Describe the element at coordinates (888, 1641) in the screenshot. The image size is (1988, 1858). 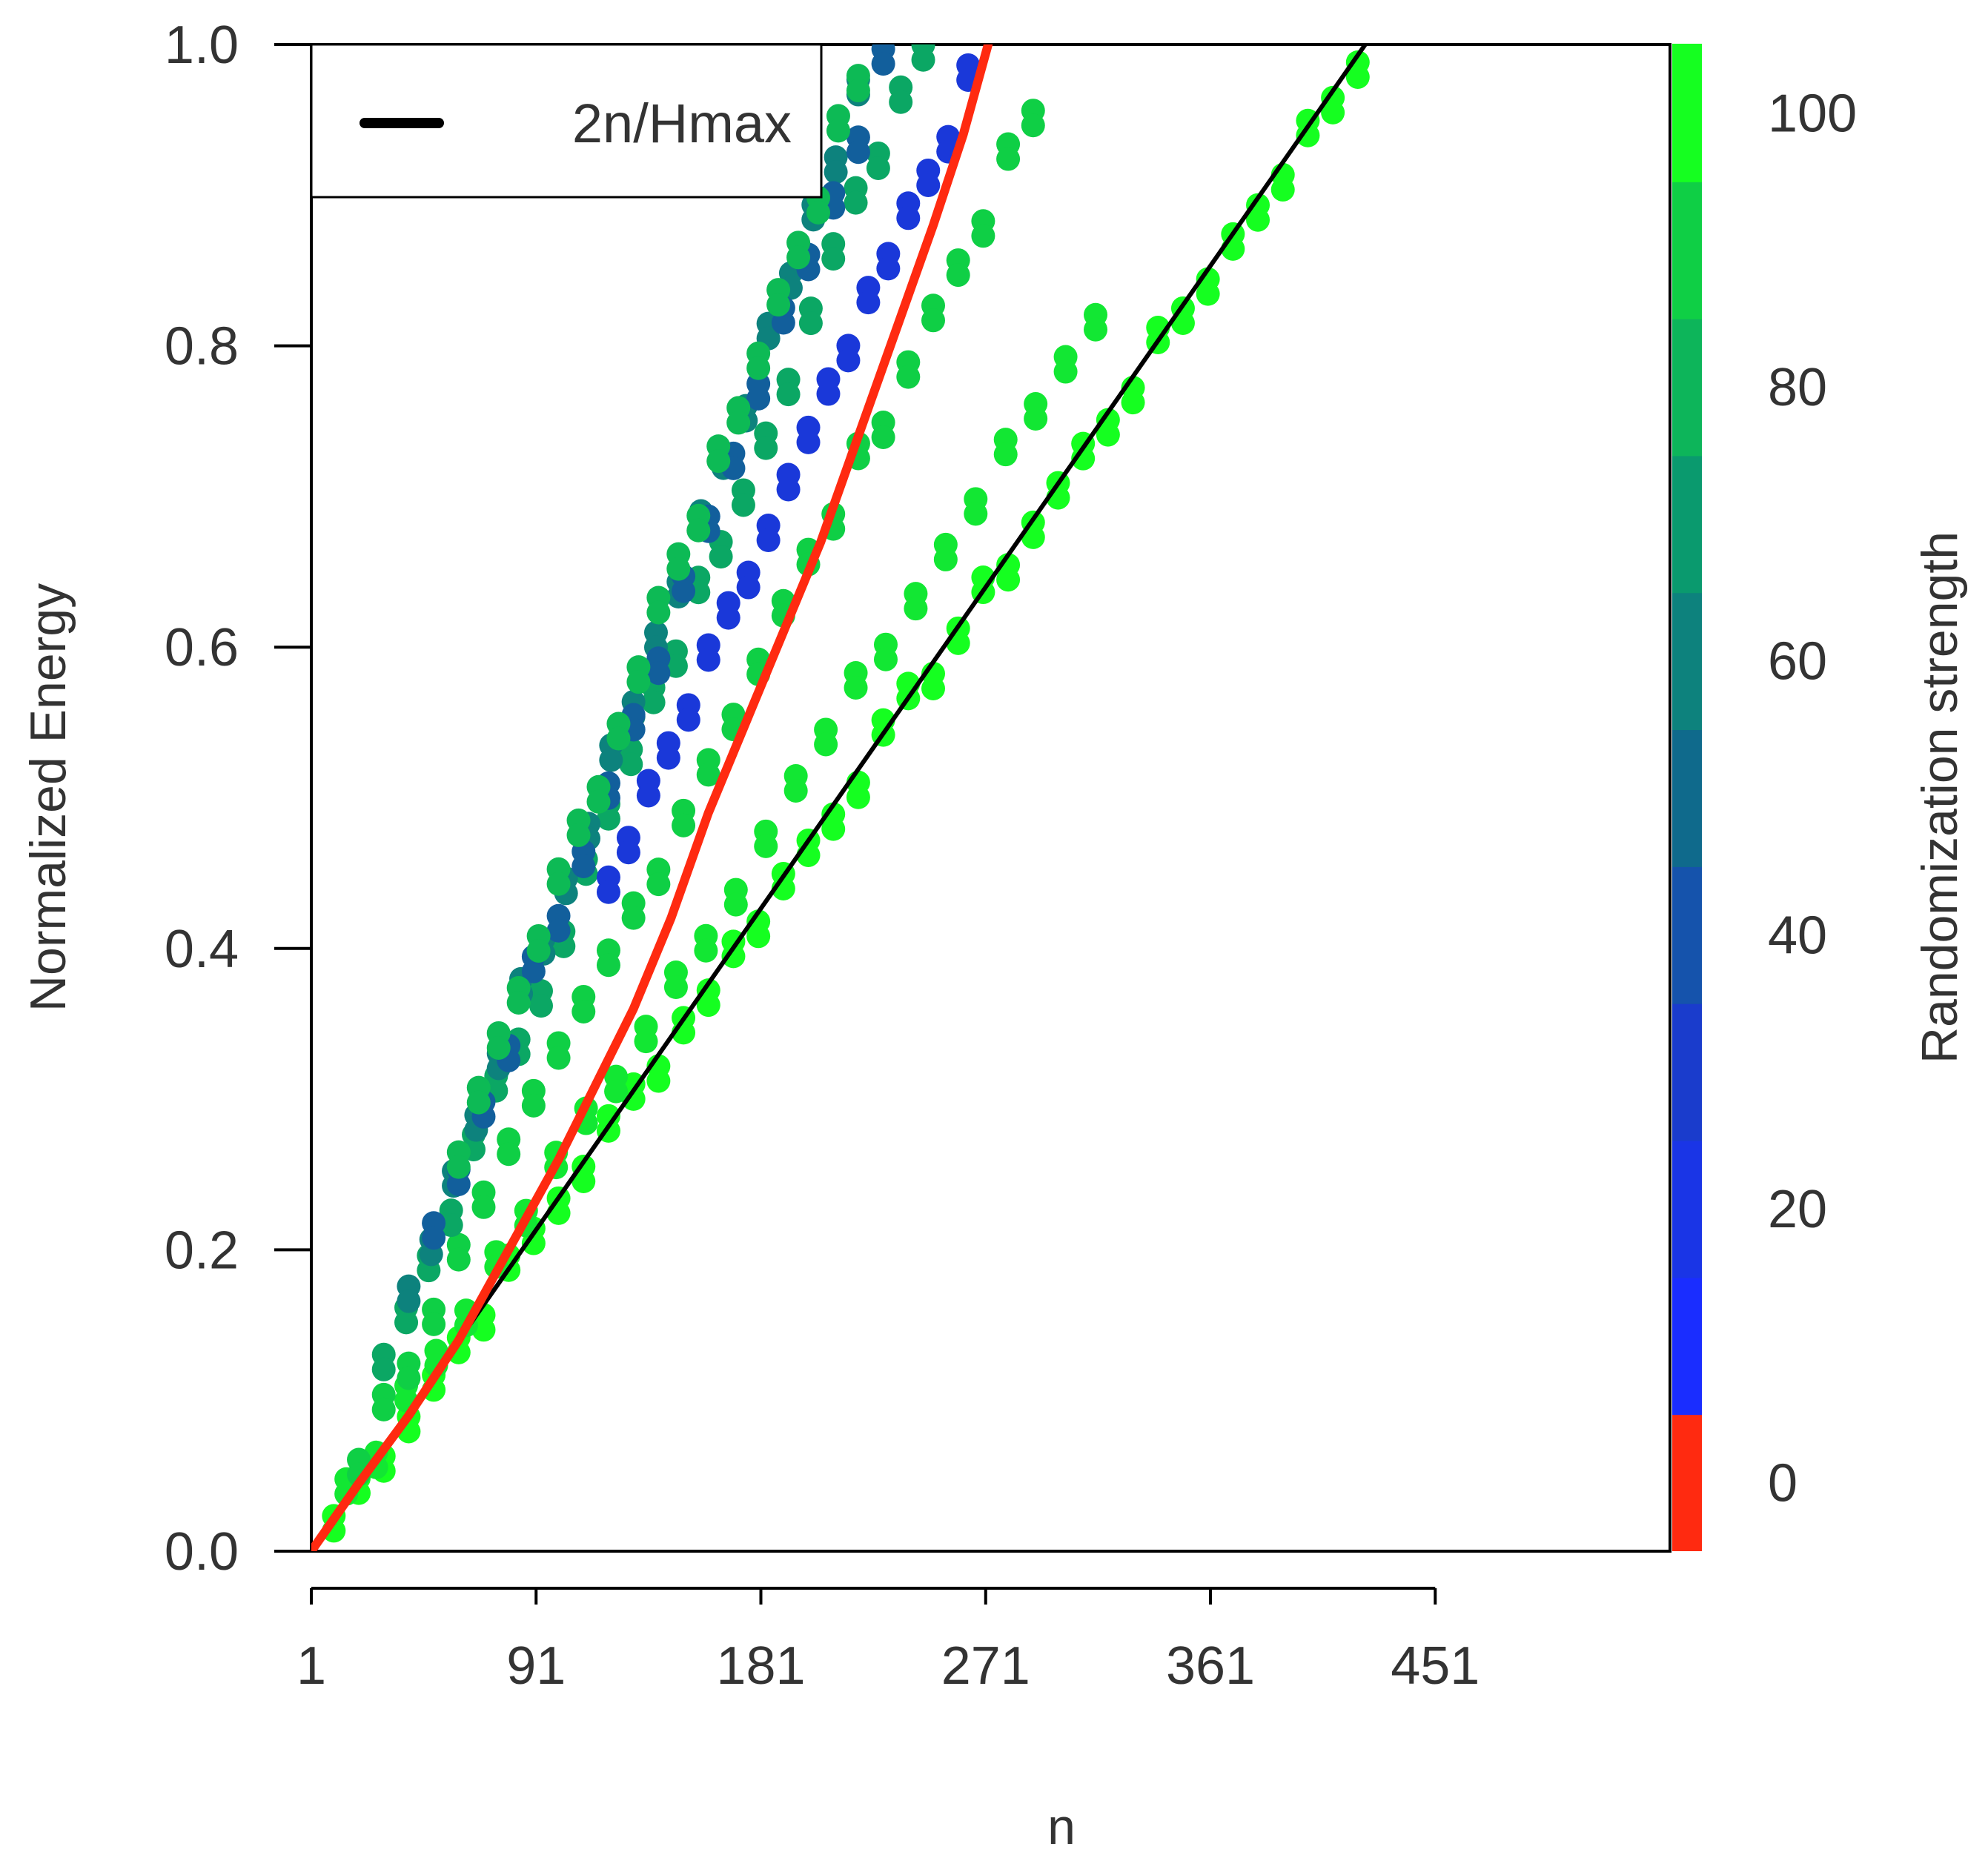
I see `x-axis: 1 91 181 271 361 451` at that location.